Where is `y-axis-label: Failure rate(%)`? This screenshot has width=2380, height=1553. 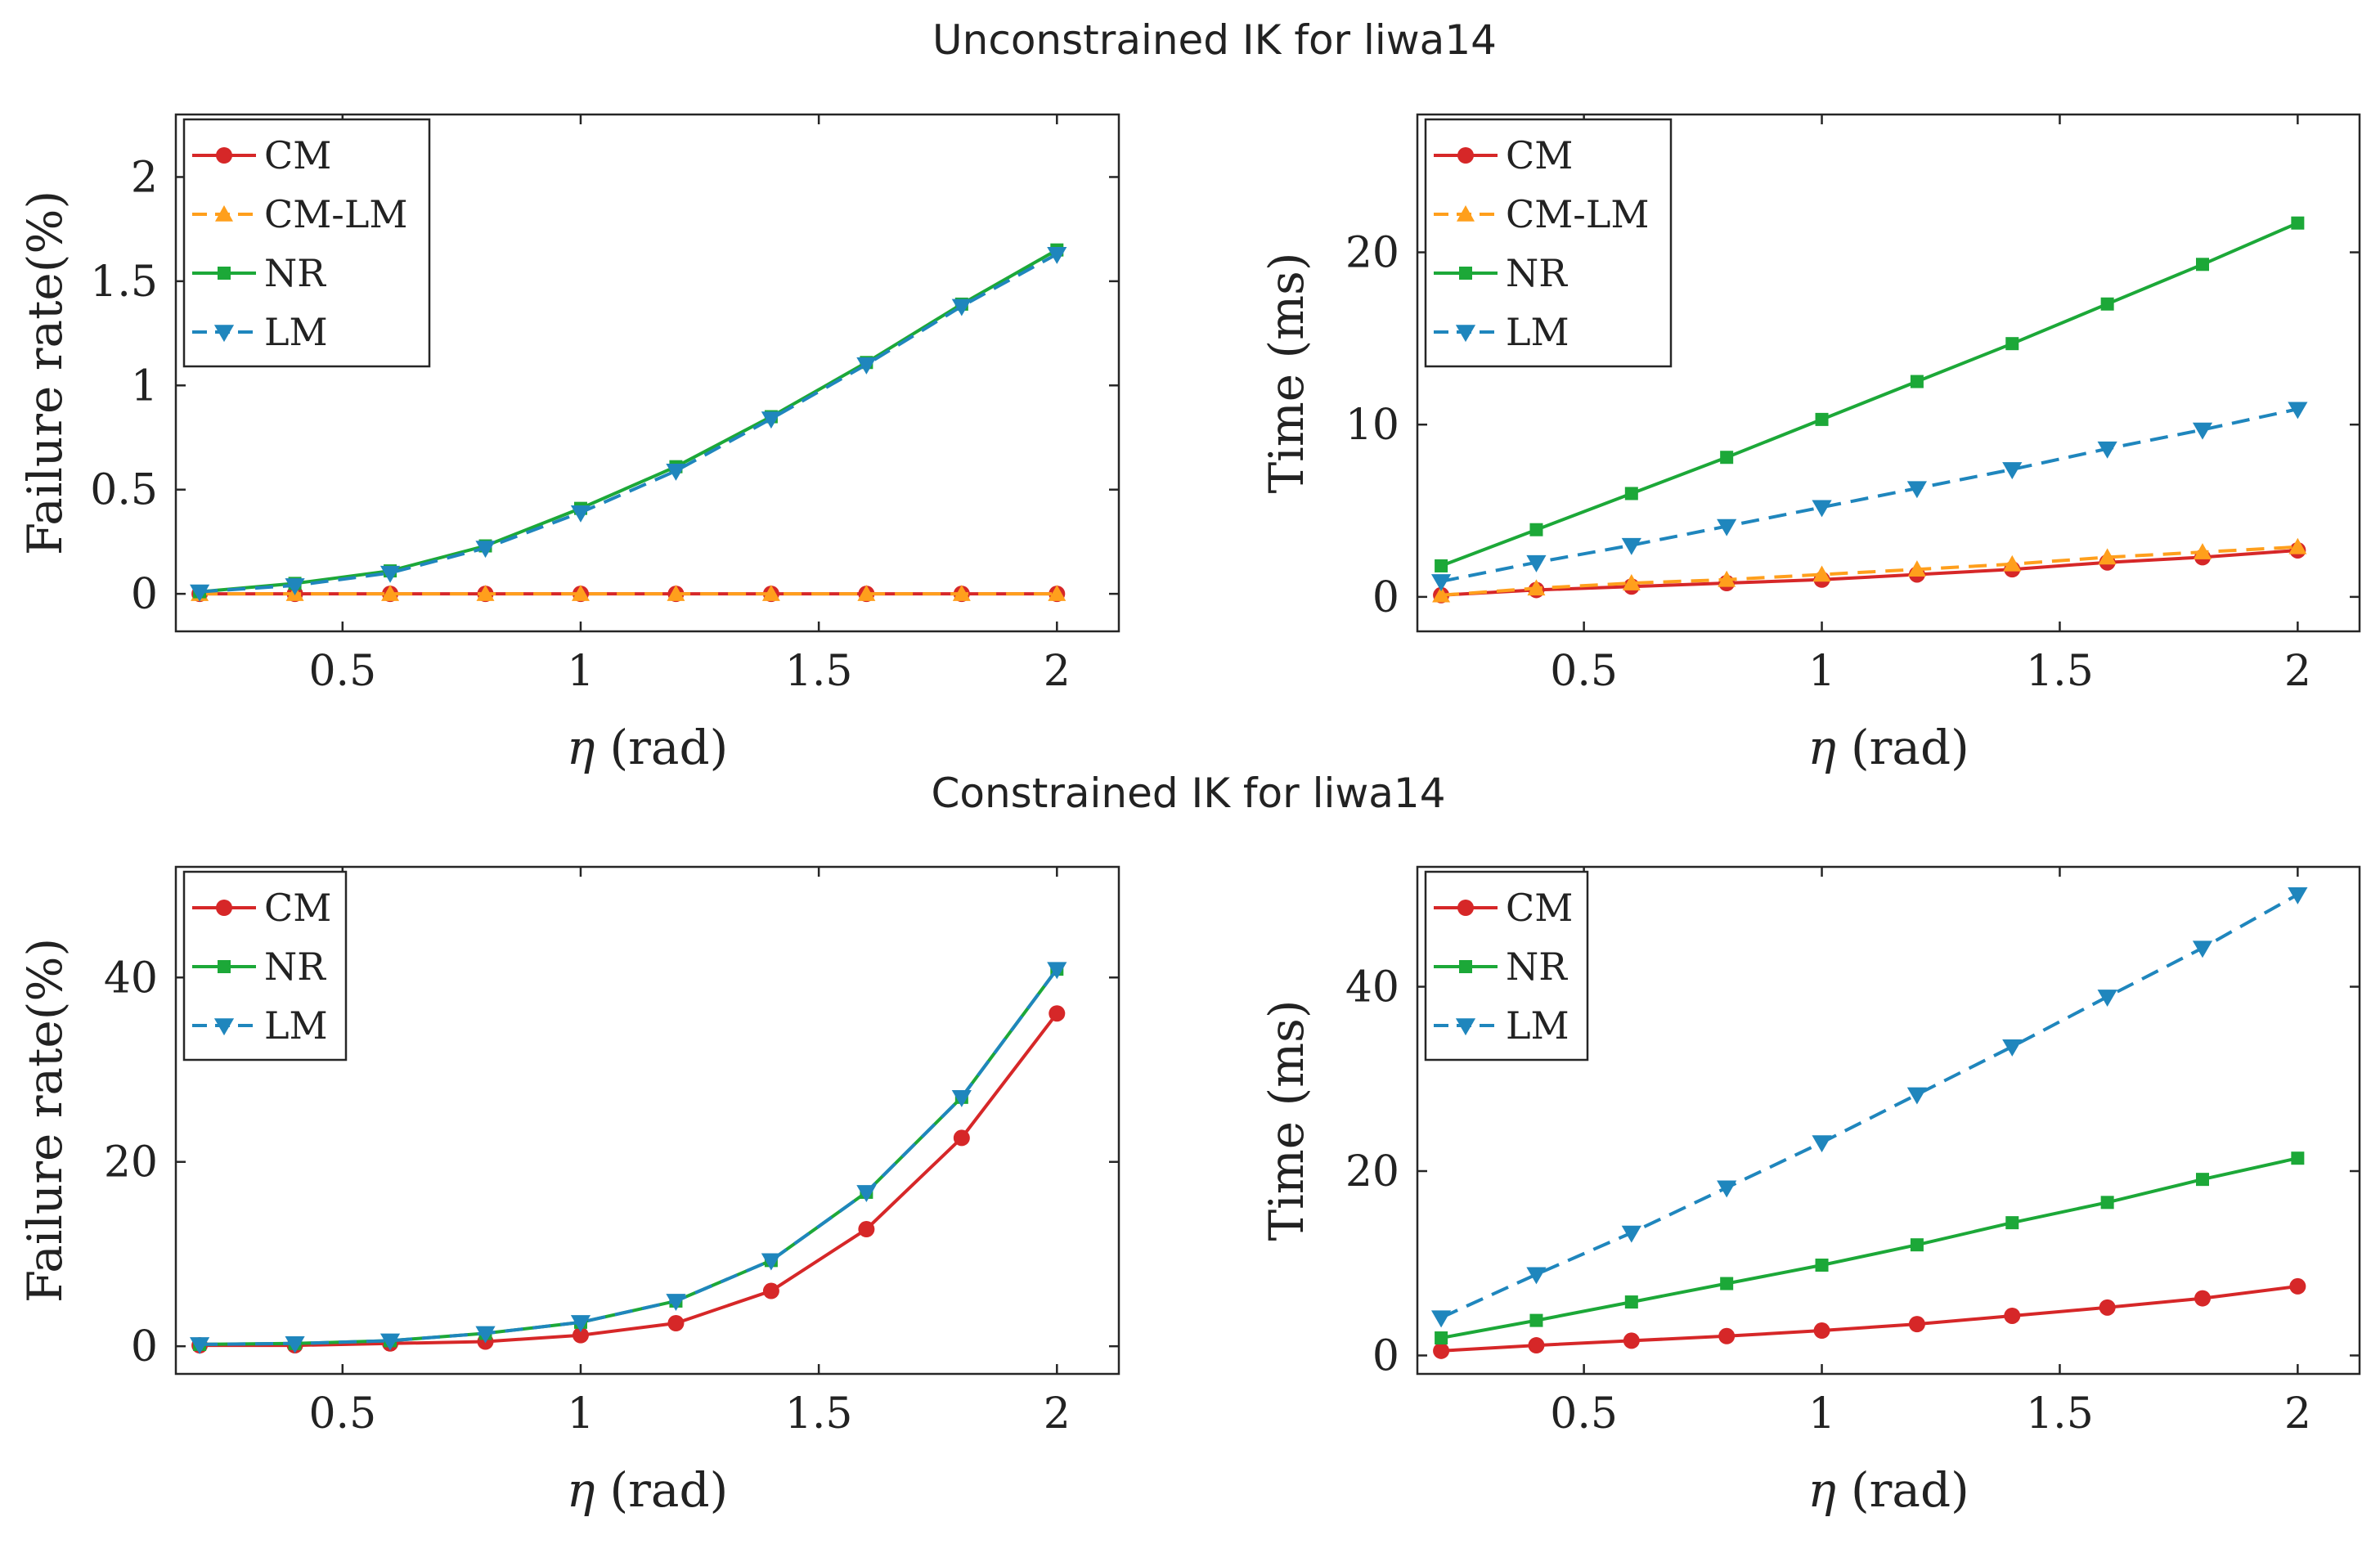 y-axis-label: Failure rate(%) is located at coordinates (45, 373).